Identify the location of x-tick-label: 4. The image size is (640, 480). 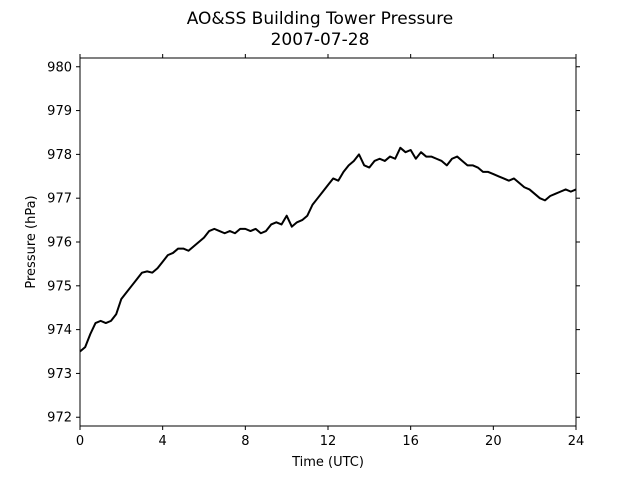
(163, 441).